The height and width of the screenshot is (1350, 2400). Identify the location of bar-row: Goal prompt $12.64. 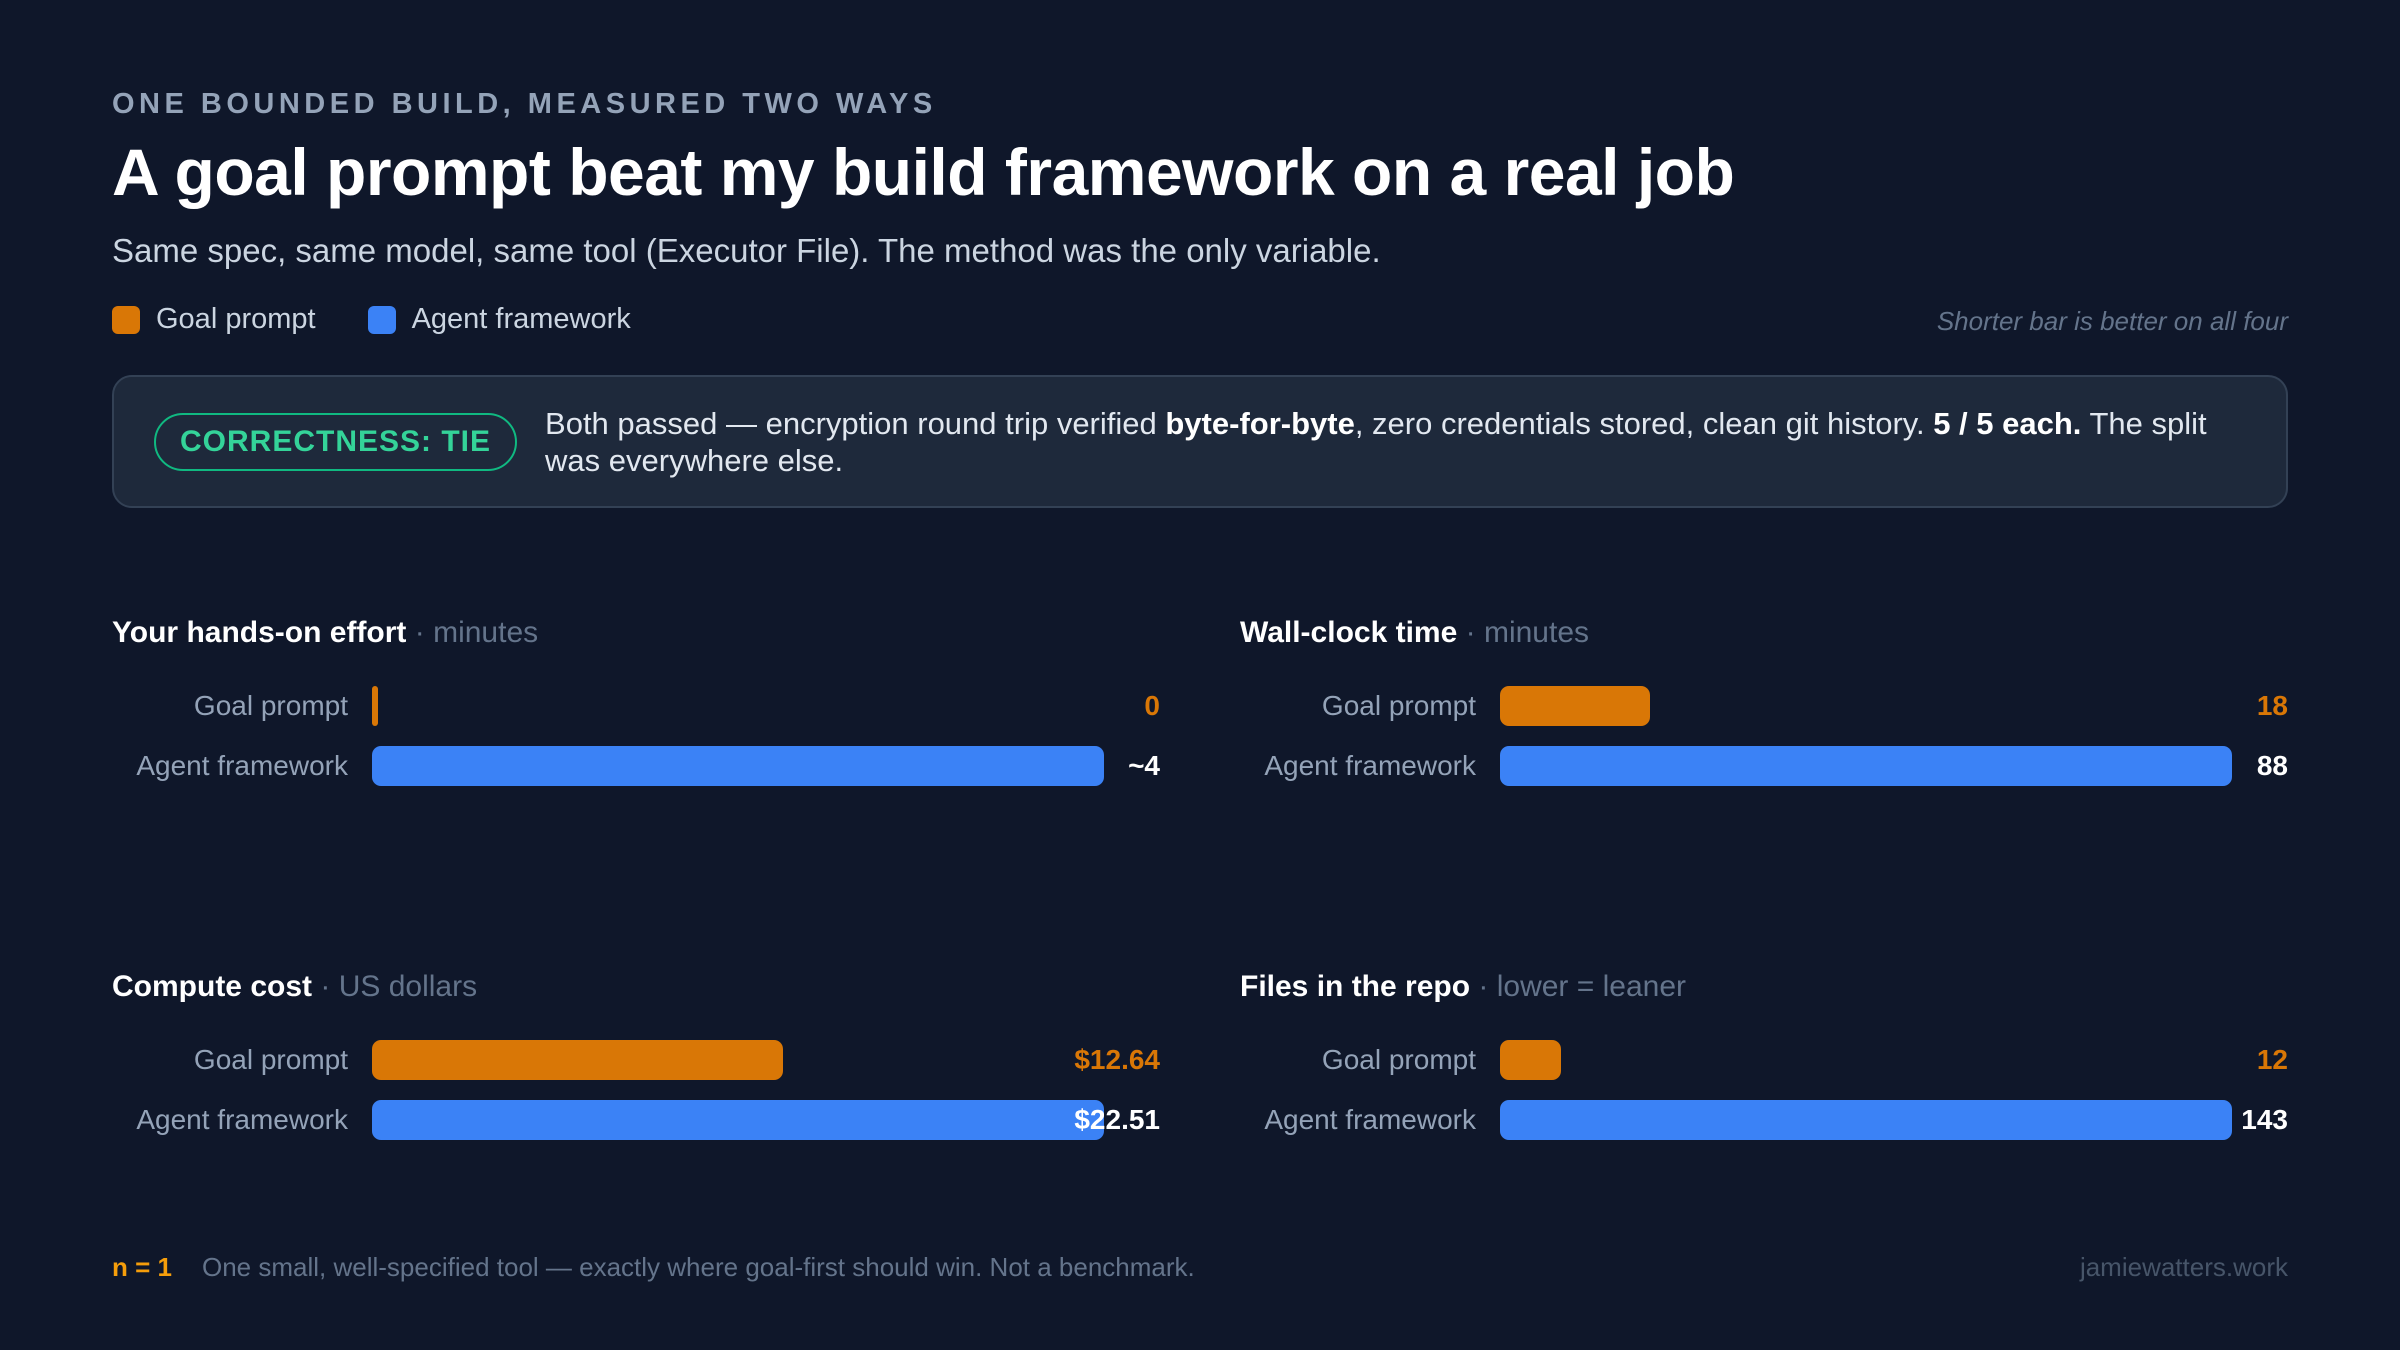
(636, 1059).